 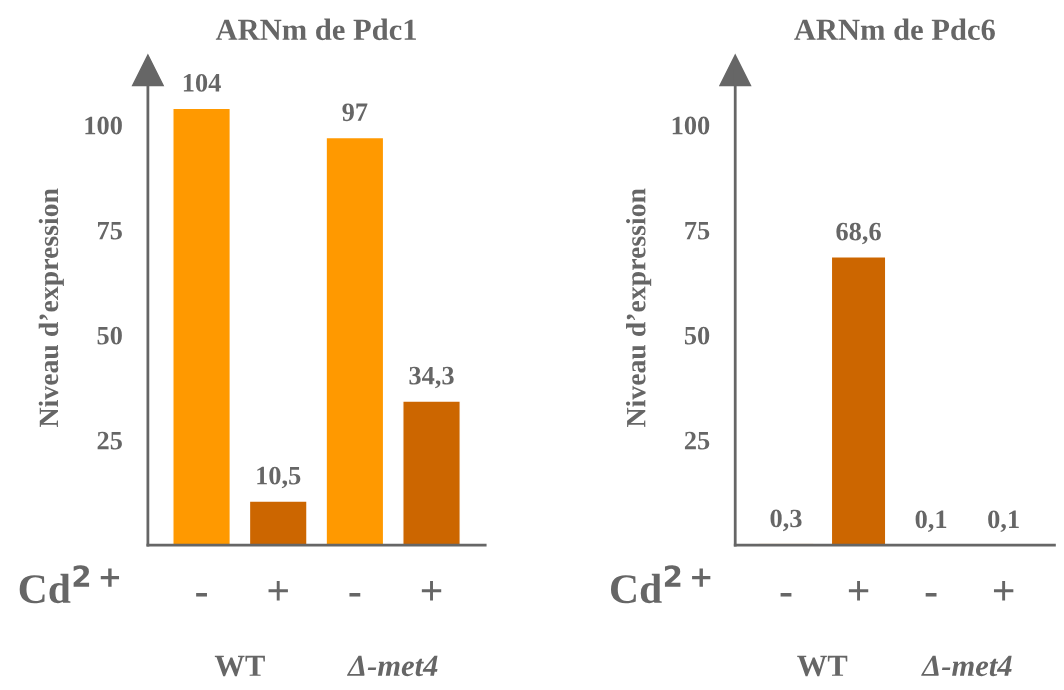 What do you see at coordinates (786, 520) in the screenshot?
I see `data-label: 0,3` at bounding box center [786, 520].